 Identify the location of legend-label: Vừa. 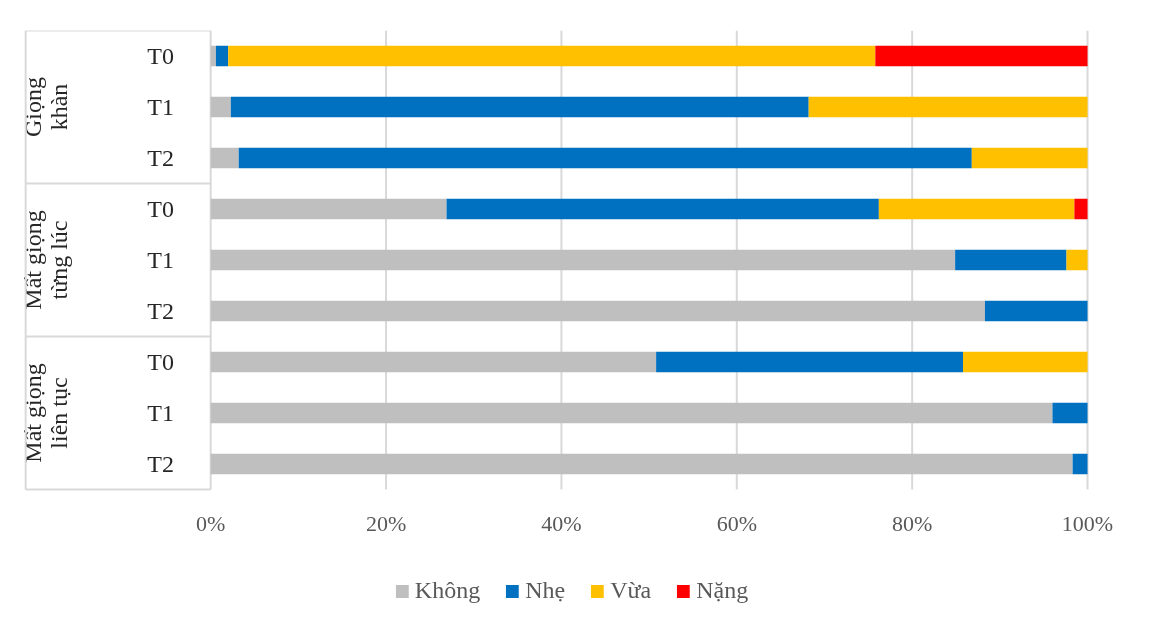
(631, 590).